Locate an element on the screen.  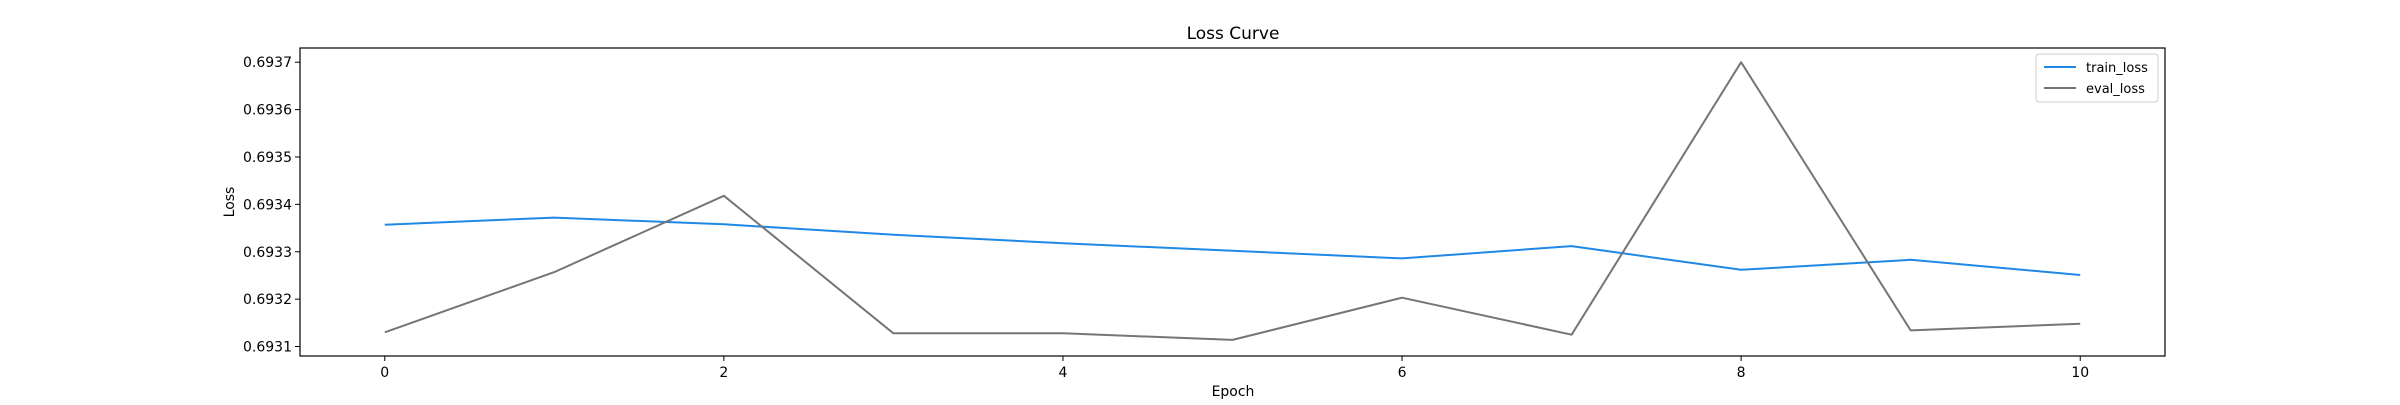
x-tick-label: 8 is located at coordinates (1741, 373).